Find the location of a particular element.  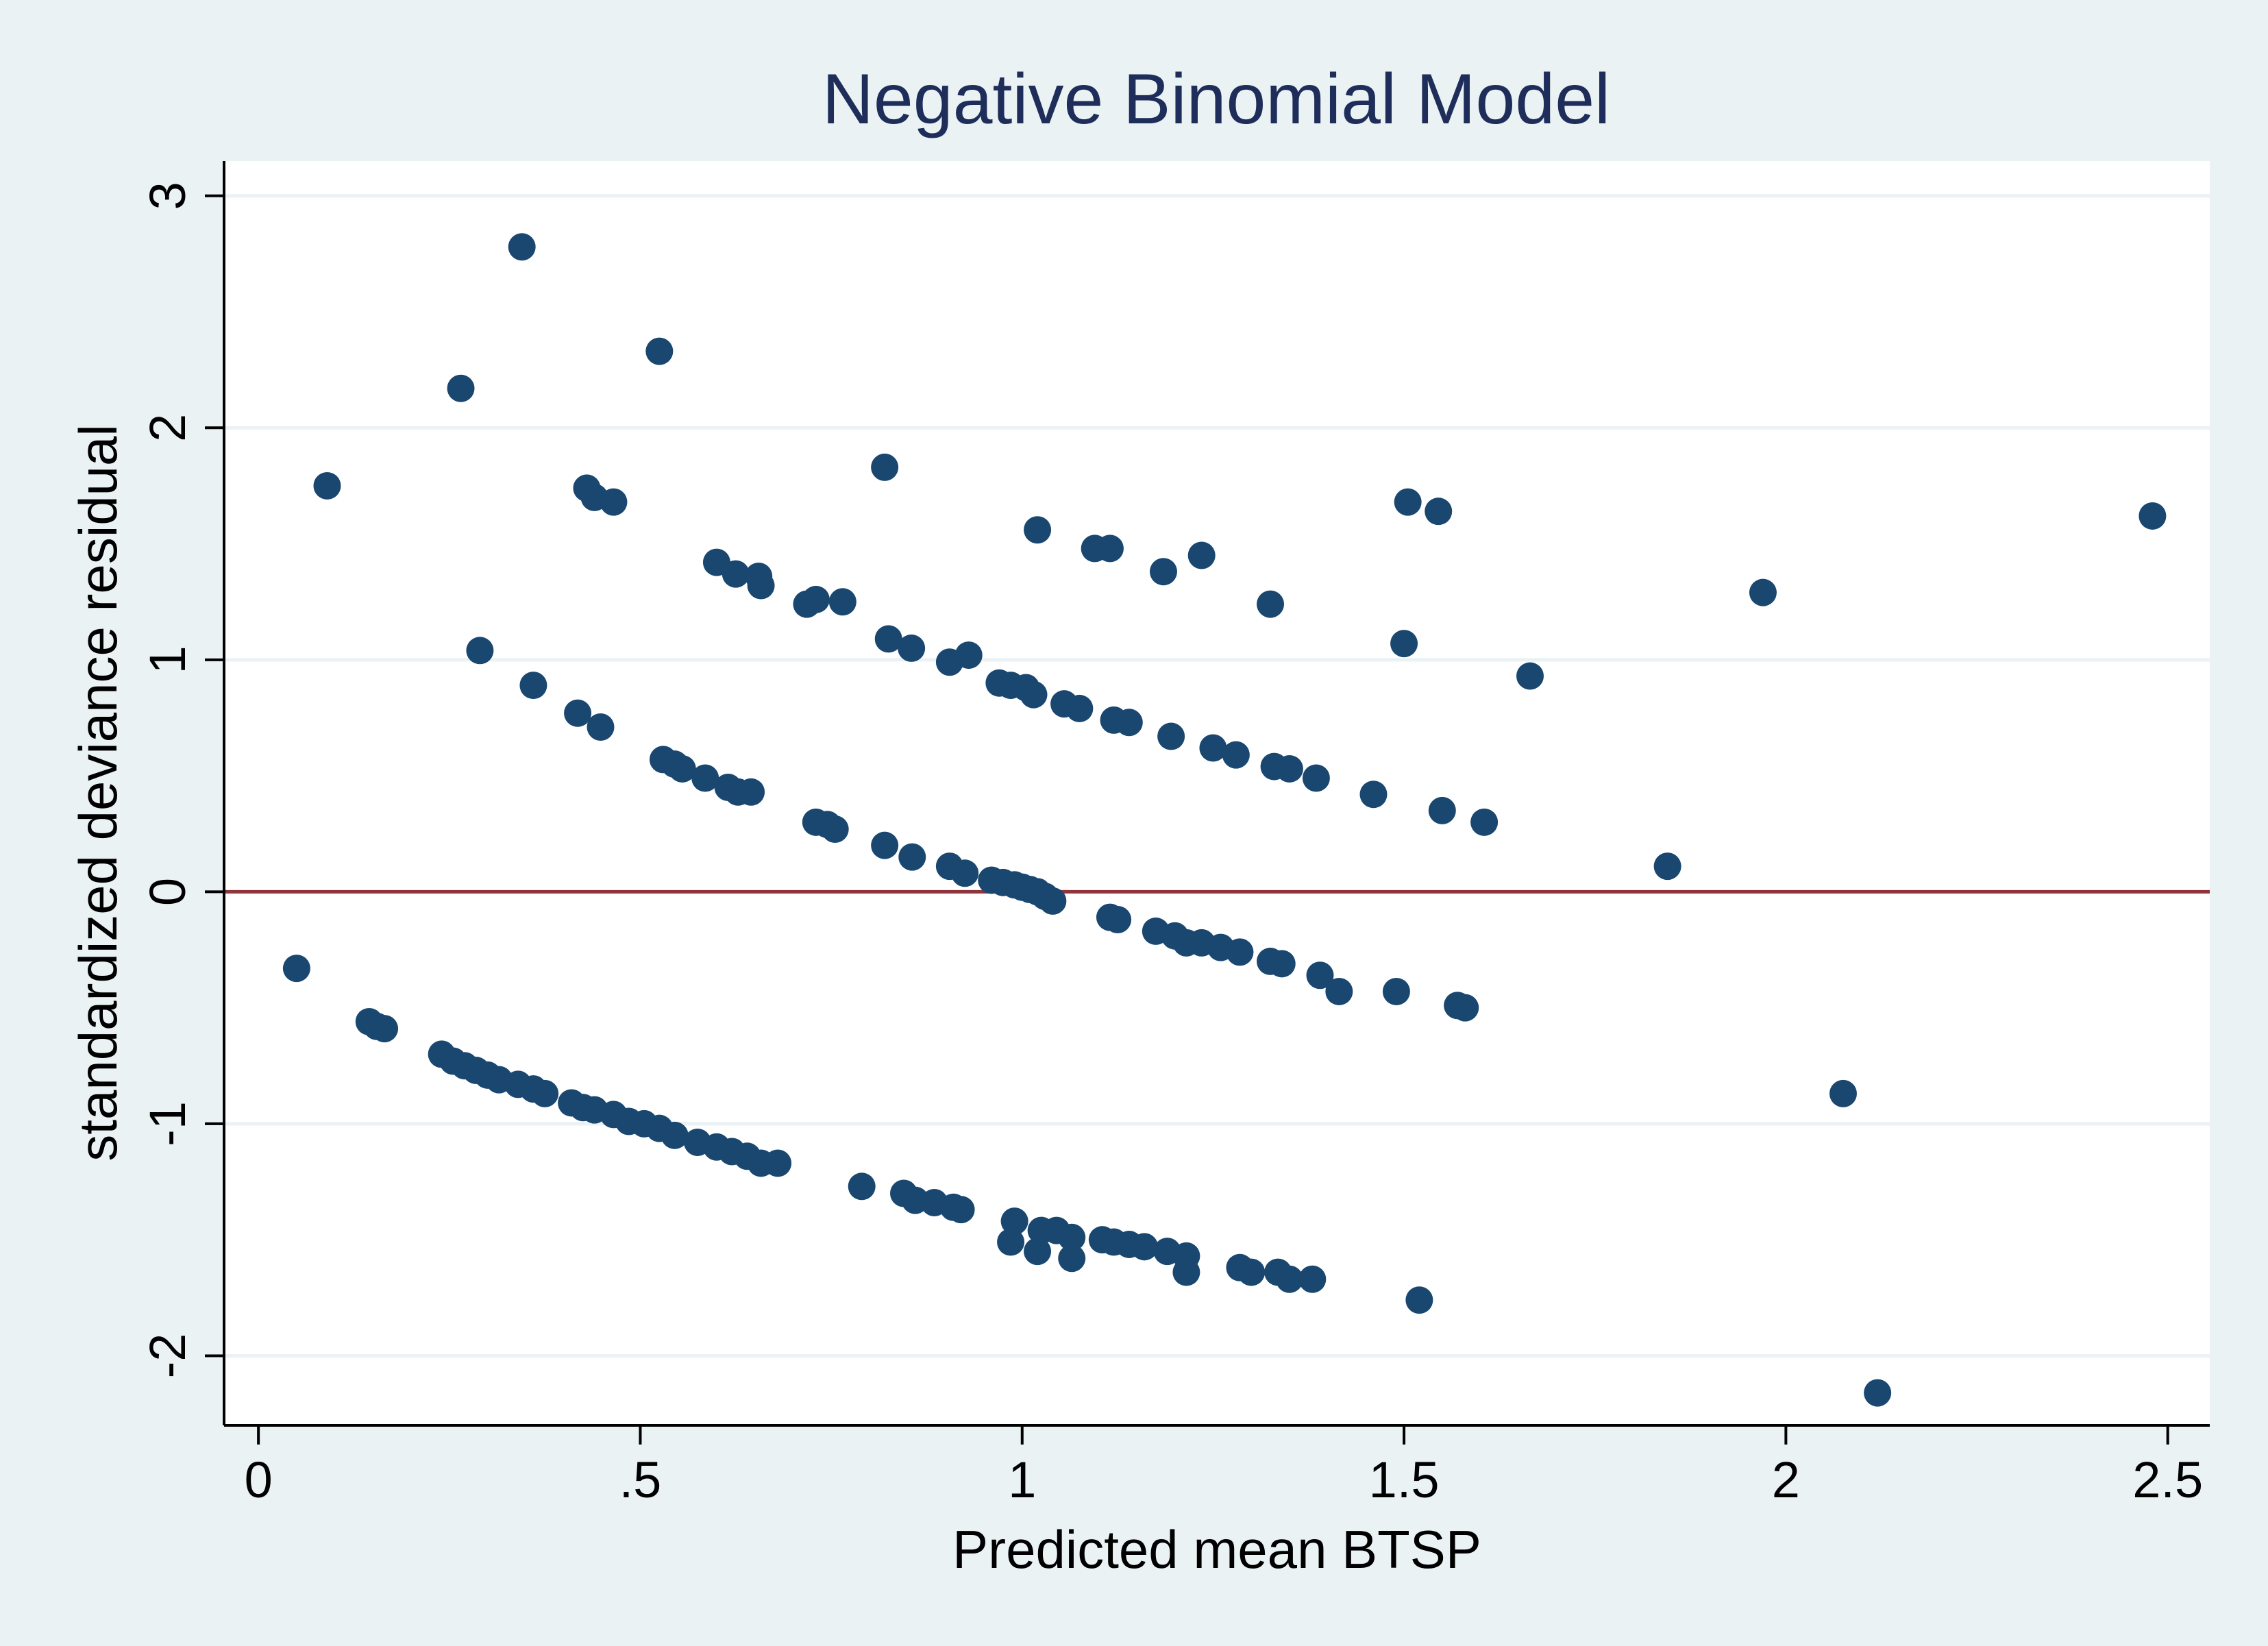

x-tick-label: 1.5 is located at coordinates (1404, 1479).